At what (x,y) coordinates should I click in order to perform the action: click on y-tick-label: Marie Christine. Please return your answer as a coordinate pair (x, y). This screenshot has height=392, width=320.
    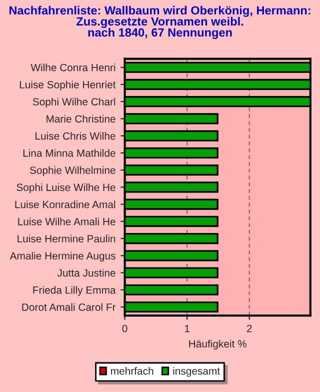
    Looking at the image, I should click on (81, 118).